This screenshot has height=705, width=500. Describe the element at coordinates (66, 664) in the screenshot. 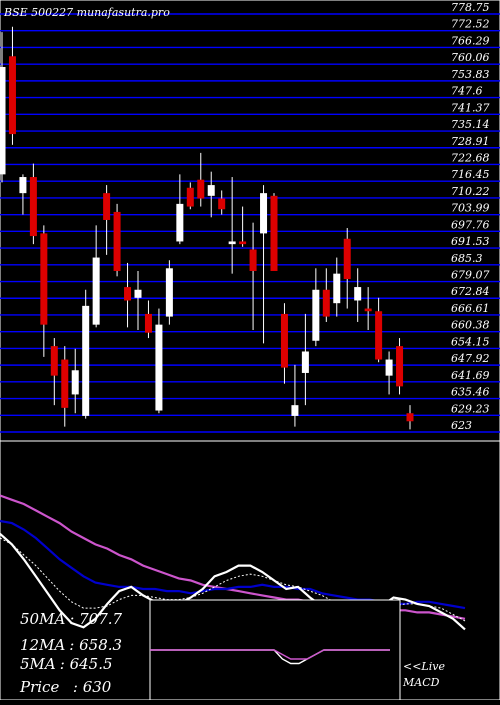

I see `stat-5ma: 5MA: 645.5` at that location.